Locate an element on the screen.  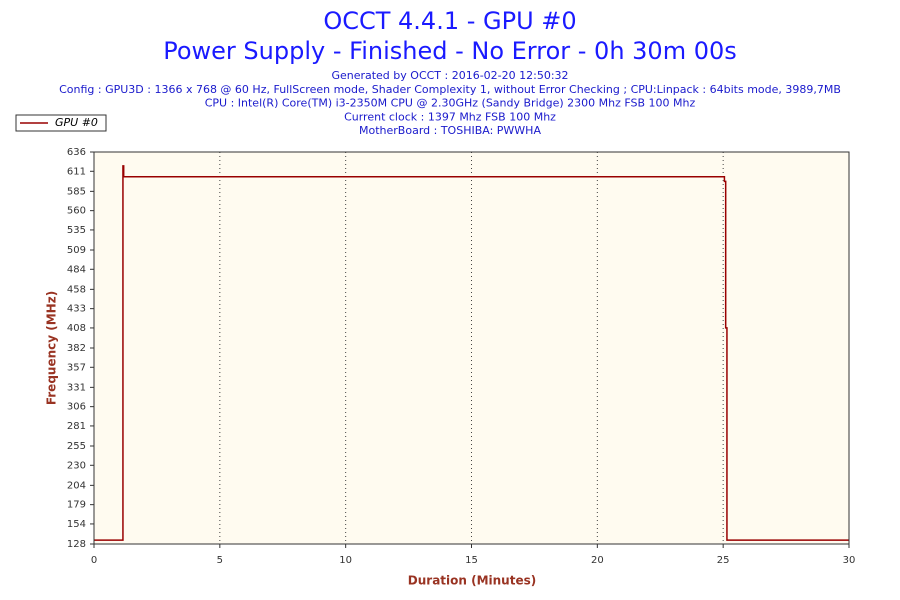
y-tick-label: 535 is located at coordinates (76, 230).